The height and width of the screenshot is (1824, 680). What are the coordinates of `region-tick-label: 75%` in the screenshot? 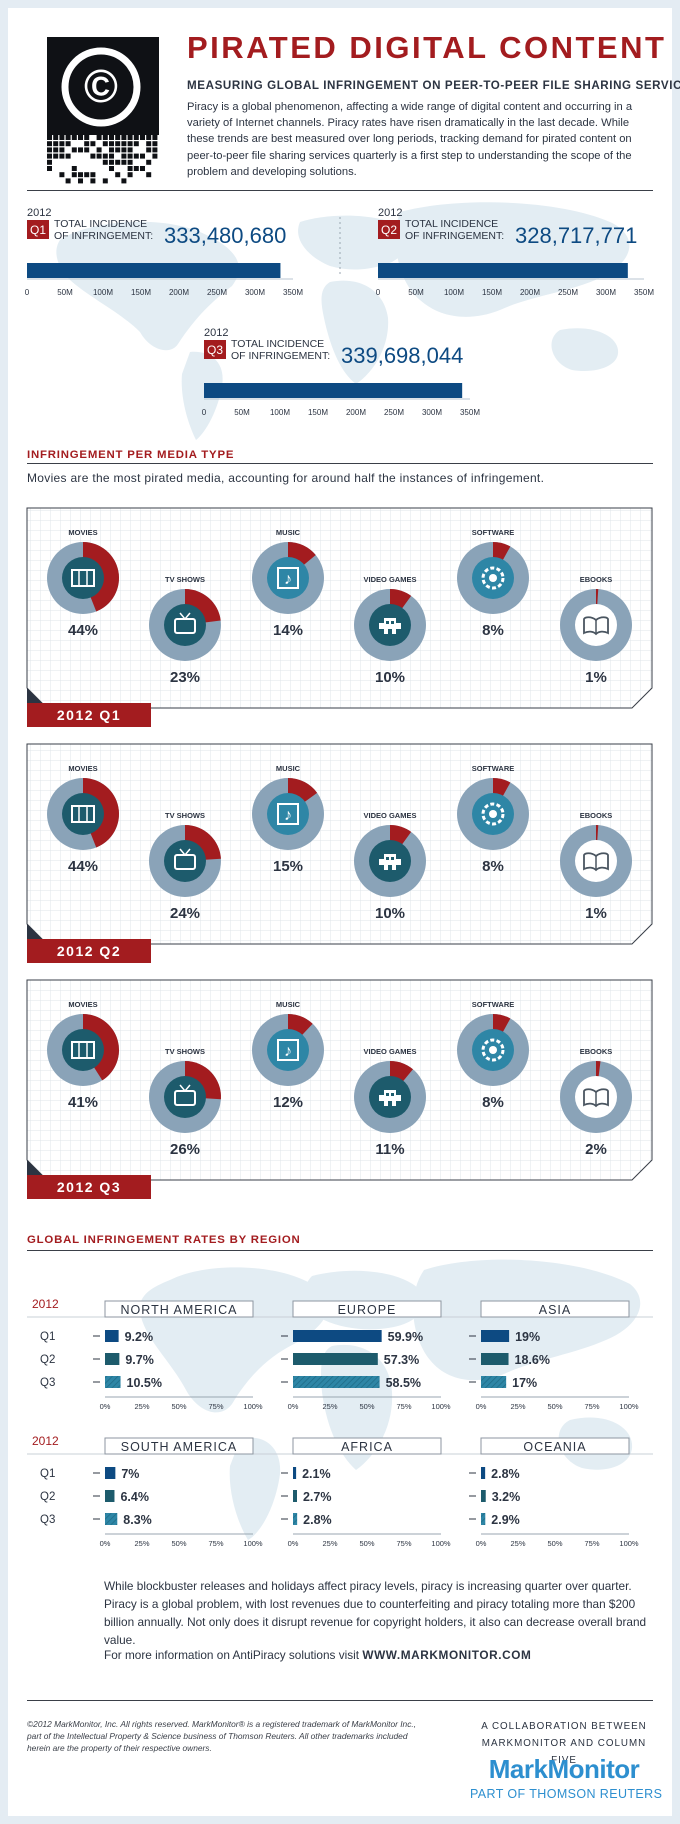 It's located at (403, 1543).